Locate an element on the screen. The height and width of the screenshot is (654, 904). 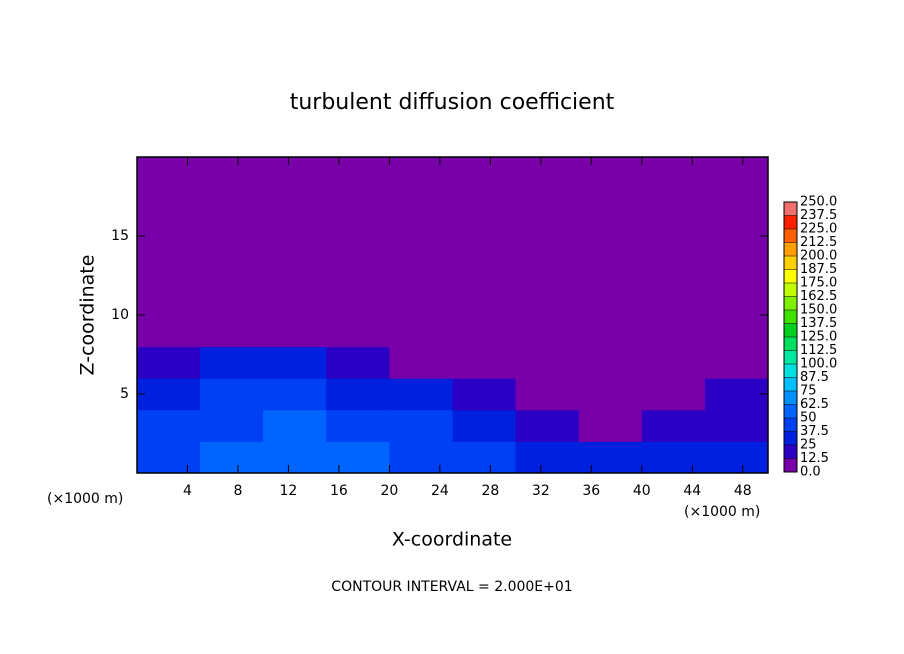
colorbar-label: 112.5 is located at coordinates (818, 350).